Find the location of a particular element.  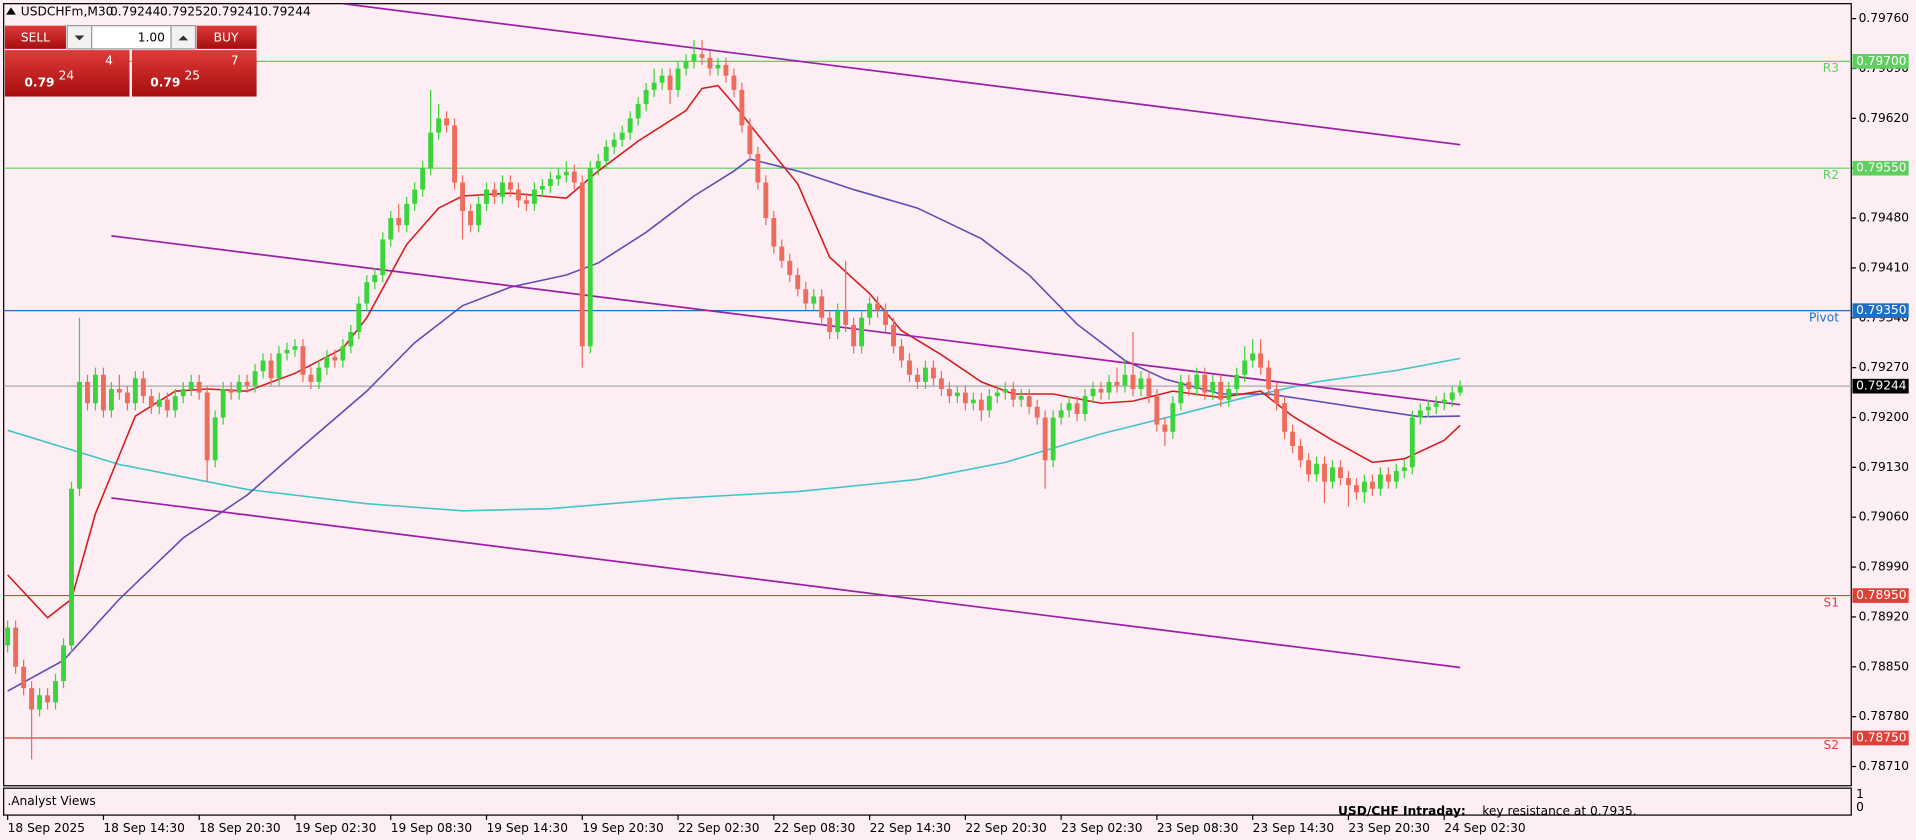

ask-main: 25 is located at coordinates (193, 75).